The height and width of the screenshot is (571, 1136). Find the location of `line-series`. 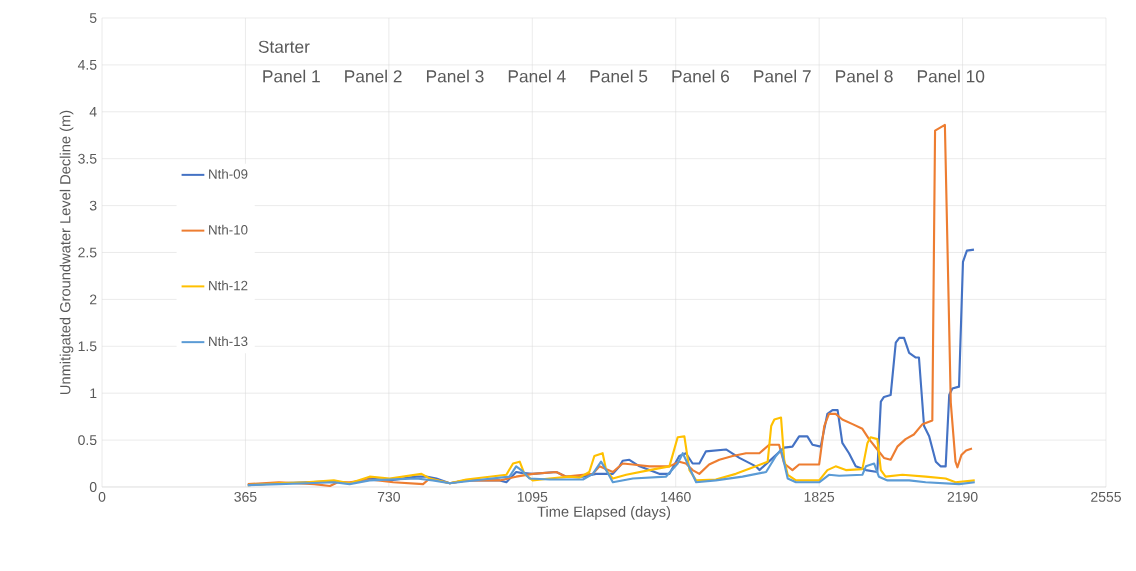

line-series is located at coordinates (611, 467).